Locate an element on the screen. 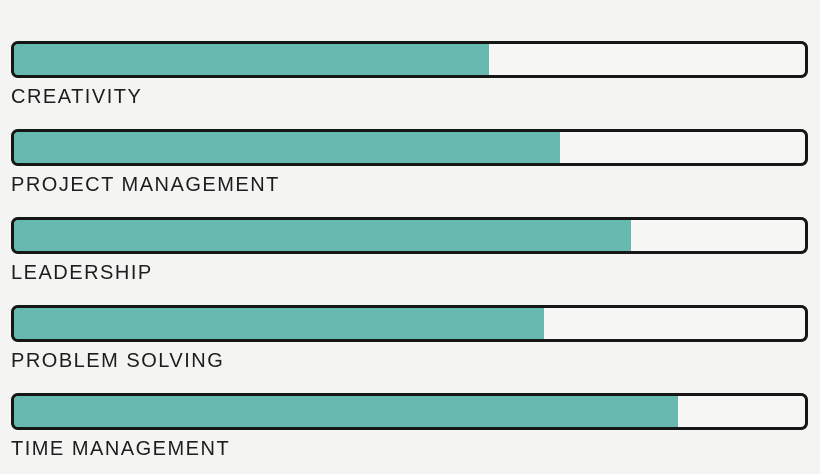  skill-label: TIME MANAGEMENT is located at coordinates (121, 449).